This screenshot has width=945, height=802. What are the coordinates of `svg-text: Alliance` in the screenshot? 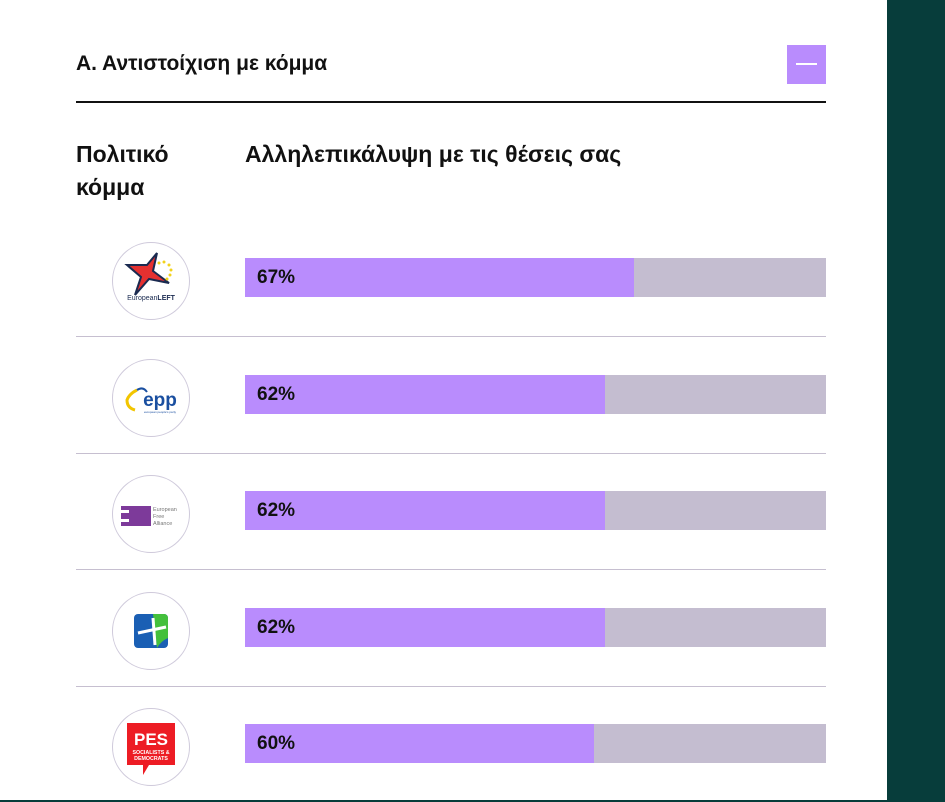 It's located at (162, 524).